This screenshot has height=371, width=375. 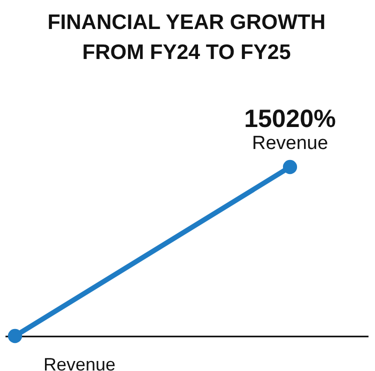 What do you see at coordinates (80, 362) in the screenshot?
I see `x-axis-title: Revenue` at bounding box center [80, 362].